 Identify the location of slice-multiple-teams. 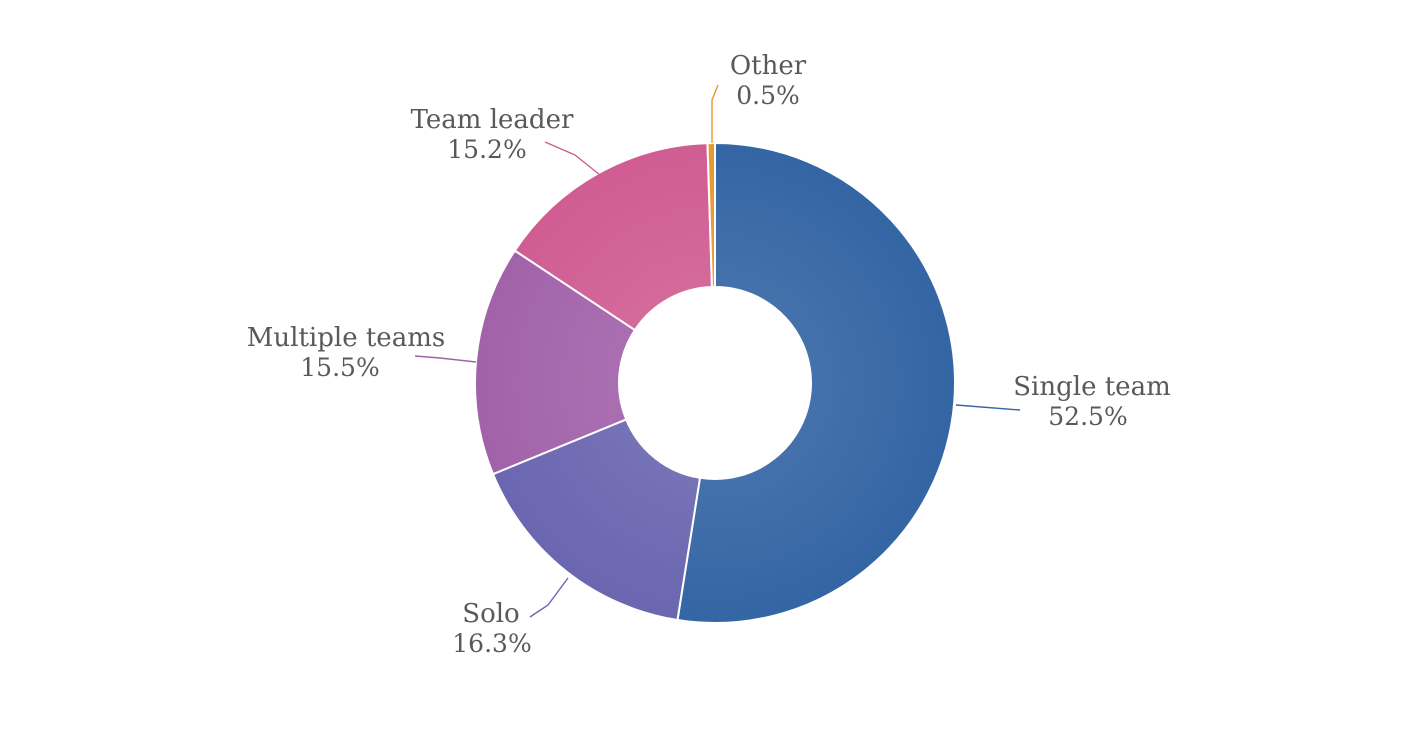
(555, 362).